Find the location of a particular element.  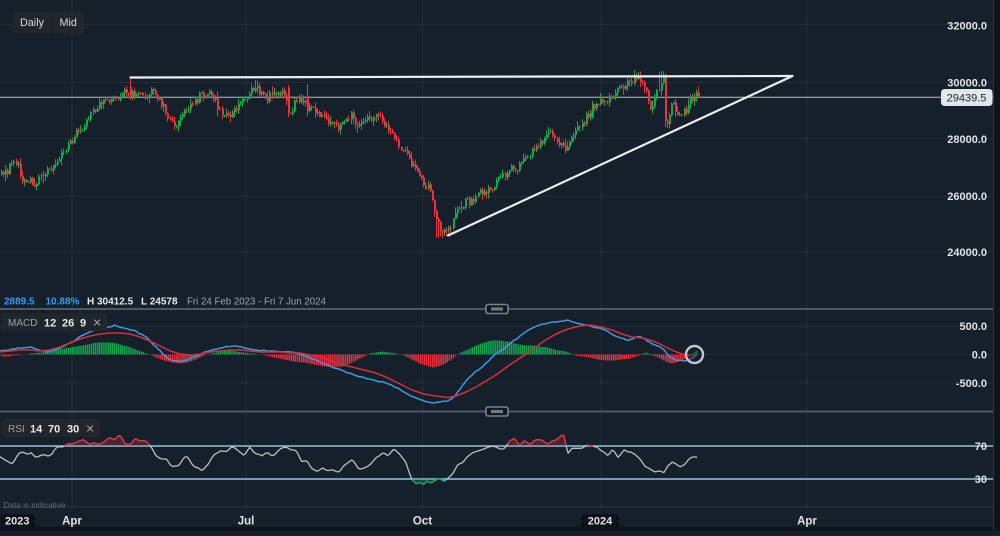

svg-text: Oct is located at coordinates (422, 522).